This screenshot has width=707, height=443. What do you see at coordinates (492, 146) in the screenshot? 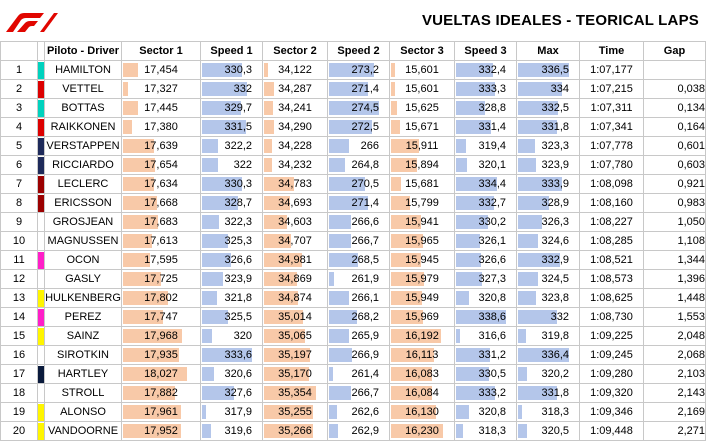
I see `cell-value: 319,4` at bounding box center [492, 146].